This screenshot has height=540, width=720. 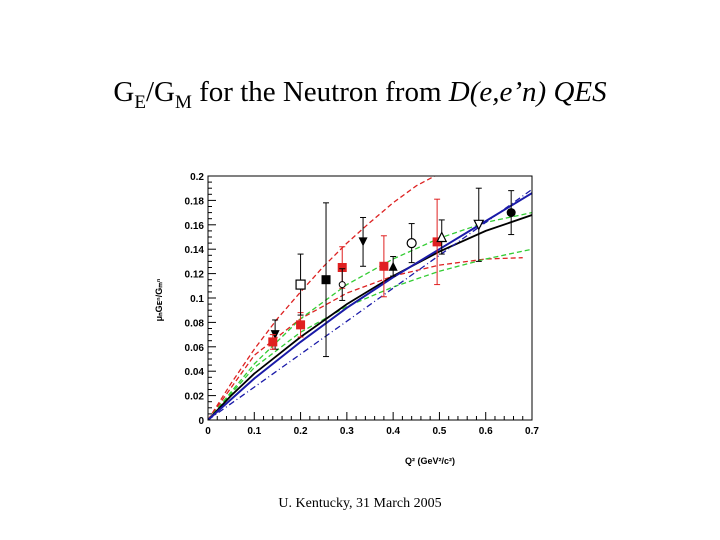 What do you see at coordinates (208, 431) in the screenshot?
I see `x-tick-label: 0` at bounding box center [208, 431].